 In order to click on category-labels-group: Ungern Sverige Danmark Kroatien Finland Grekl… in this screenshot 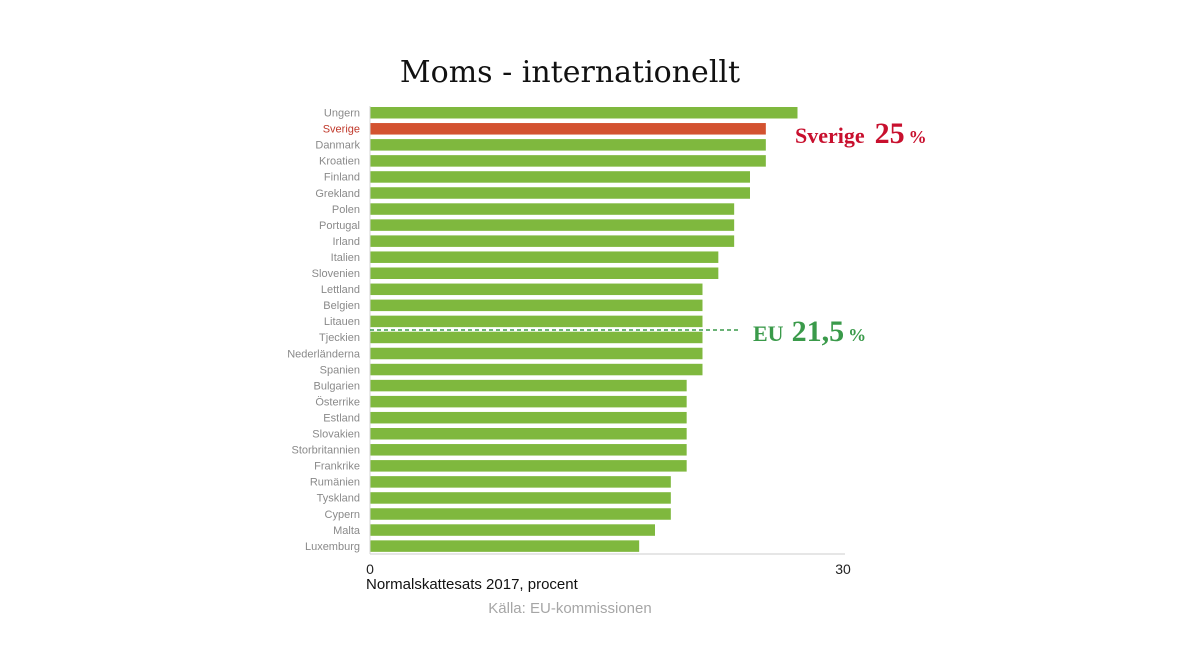, I will do `click(324, 330)`.